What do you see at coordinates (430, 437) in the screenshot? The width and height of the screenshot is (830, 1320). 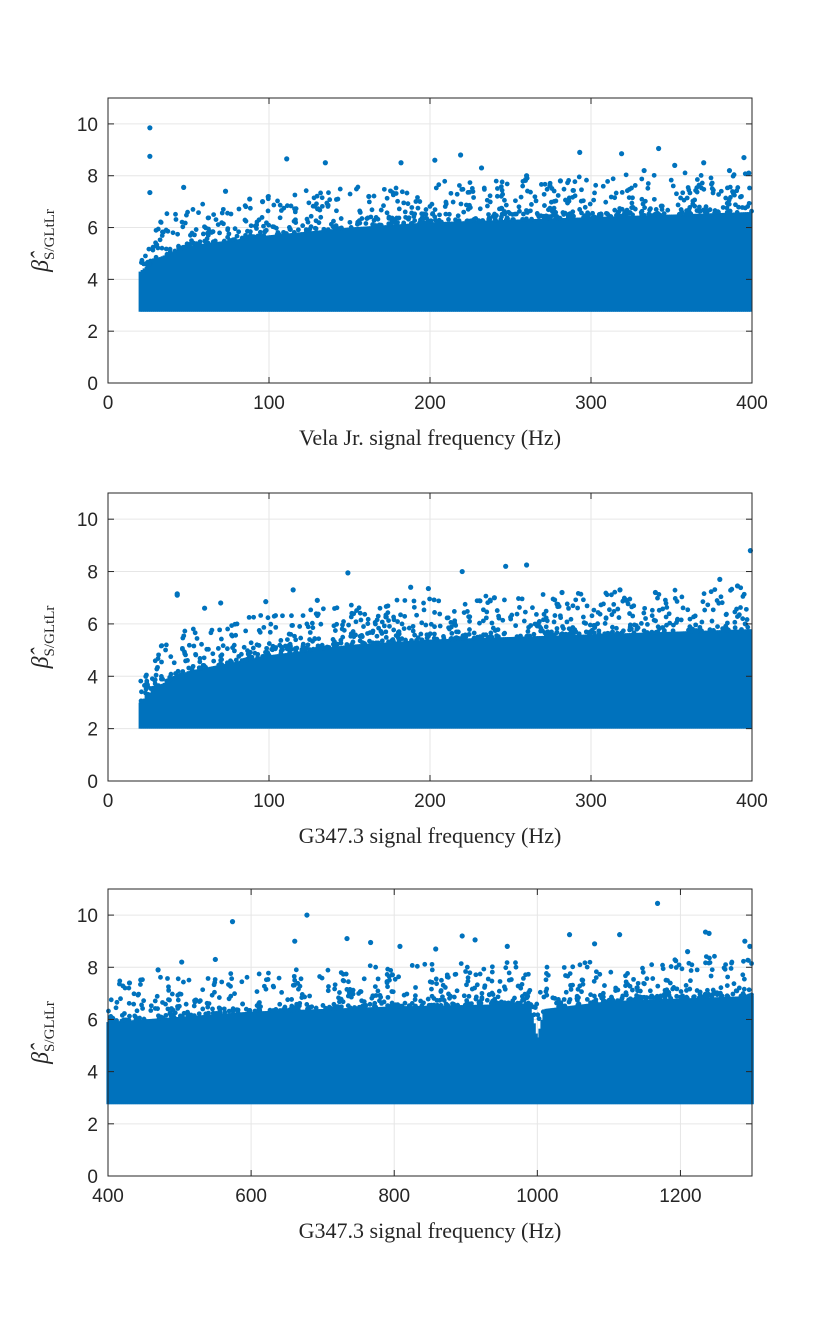 I see `panel-1-x-axis-label: Vela Jr. signal frequency (Hz)` at bounding box center [430, 437].